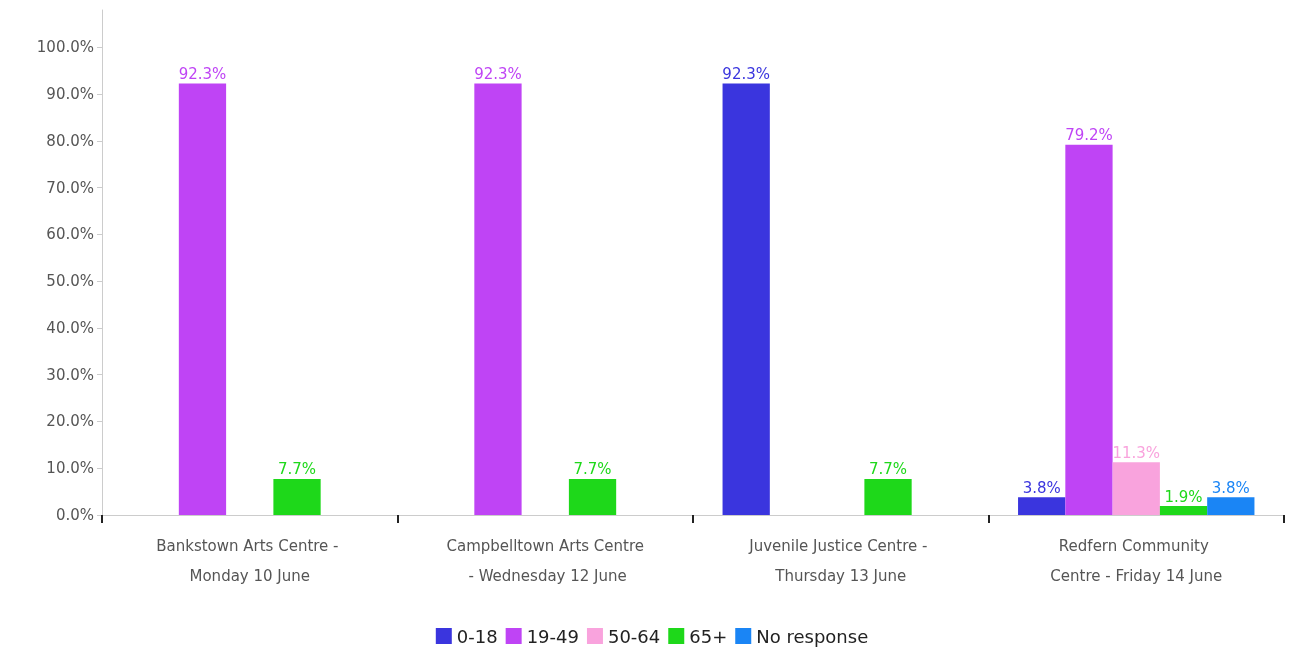 Image resolution: width=1304 pixels, height=655 pixels. Describe the element at coordinates (70, 140) in the screenshot. I see `y-tick-label: 80.0%` at that location.